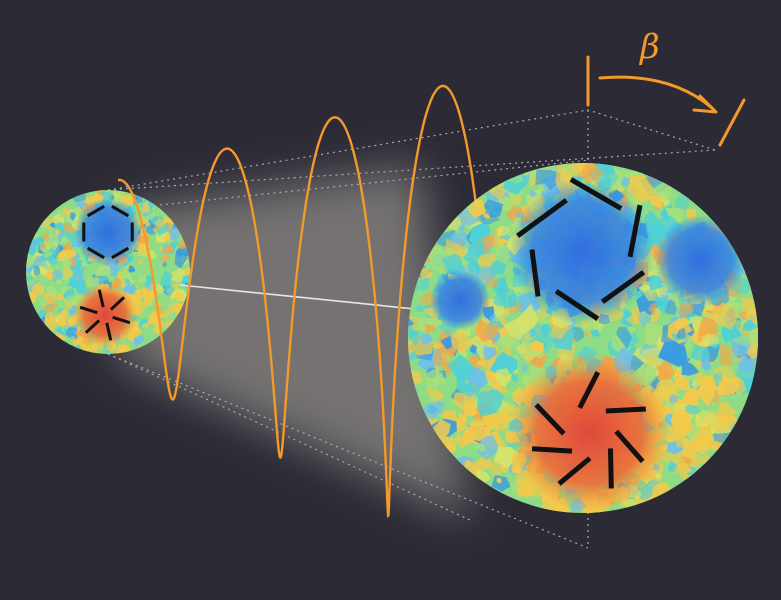  What do you see at coordinates (590, 432) in the screenshot?
I see `hot-spot` at bounding box center [590, 432].